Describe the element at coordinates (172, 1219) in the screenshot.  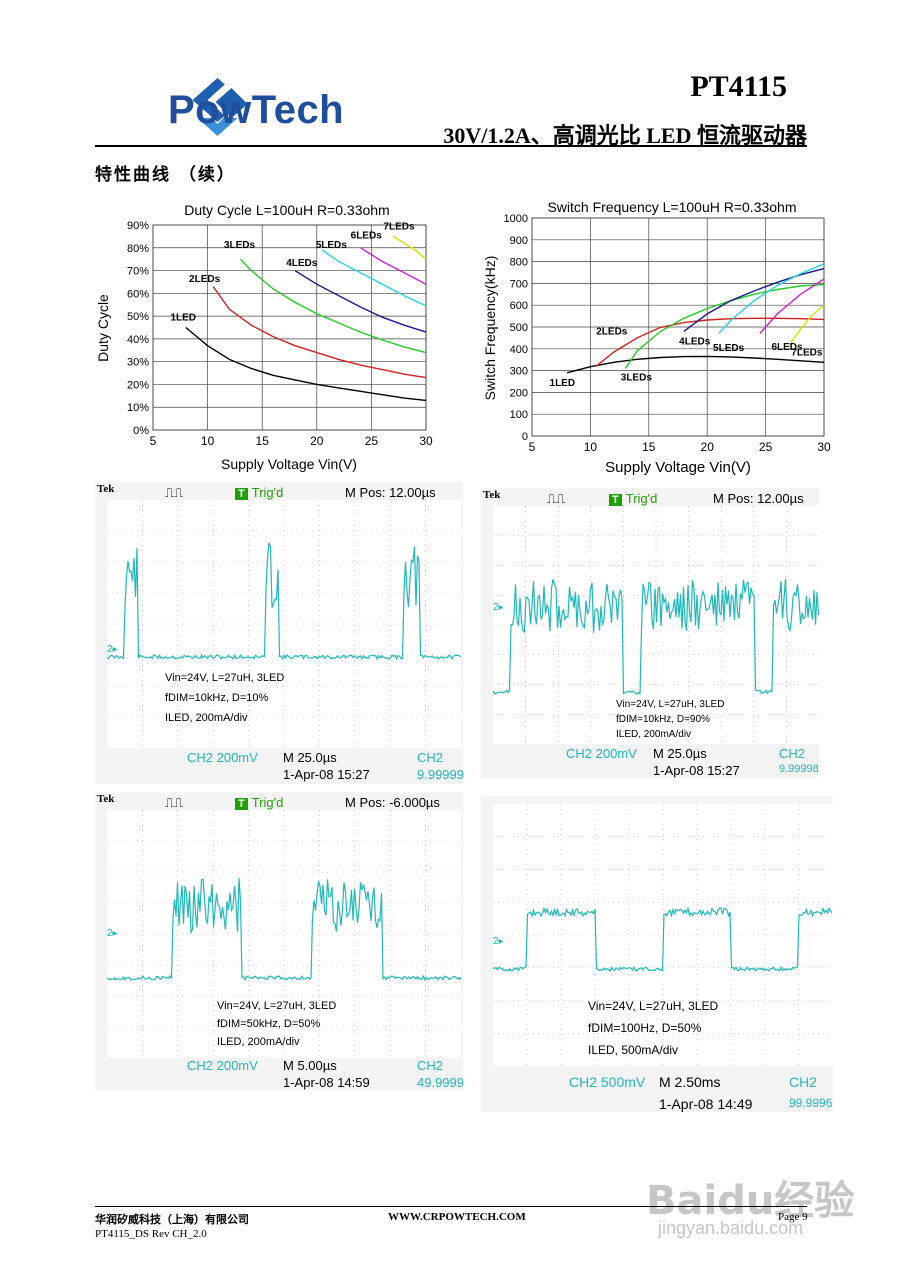
I see `footer-company: 华润矽威科技（上海）有限公司` at that location.